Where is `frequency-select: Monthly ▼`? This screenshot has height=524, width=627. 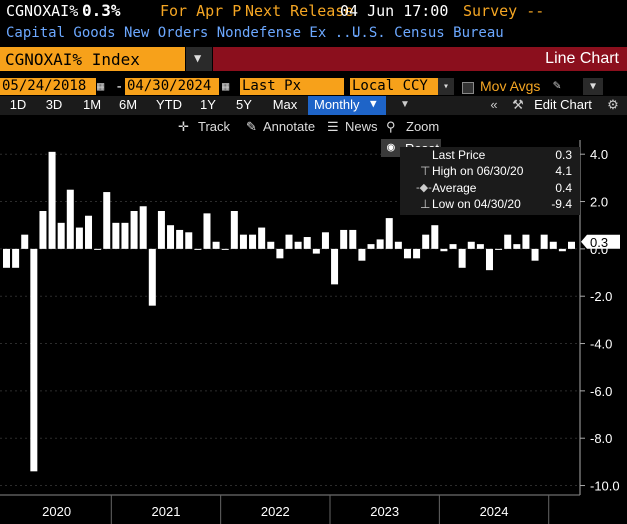 frequency-select: Monthly ▼ is located at coordinates (347, 105).